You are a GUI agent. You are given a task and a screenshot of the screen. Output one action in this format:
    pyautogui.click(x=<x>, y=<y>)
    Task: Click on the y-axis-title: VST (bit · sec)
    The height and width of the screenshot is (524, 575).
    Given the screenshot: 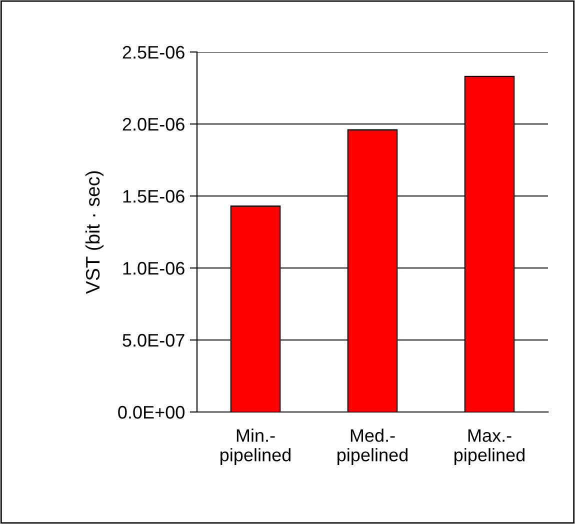 What is the action you would take?
    pyautogui.click(x=94, y=232)
    